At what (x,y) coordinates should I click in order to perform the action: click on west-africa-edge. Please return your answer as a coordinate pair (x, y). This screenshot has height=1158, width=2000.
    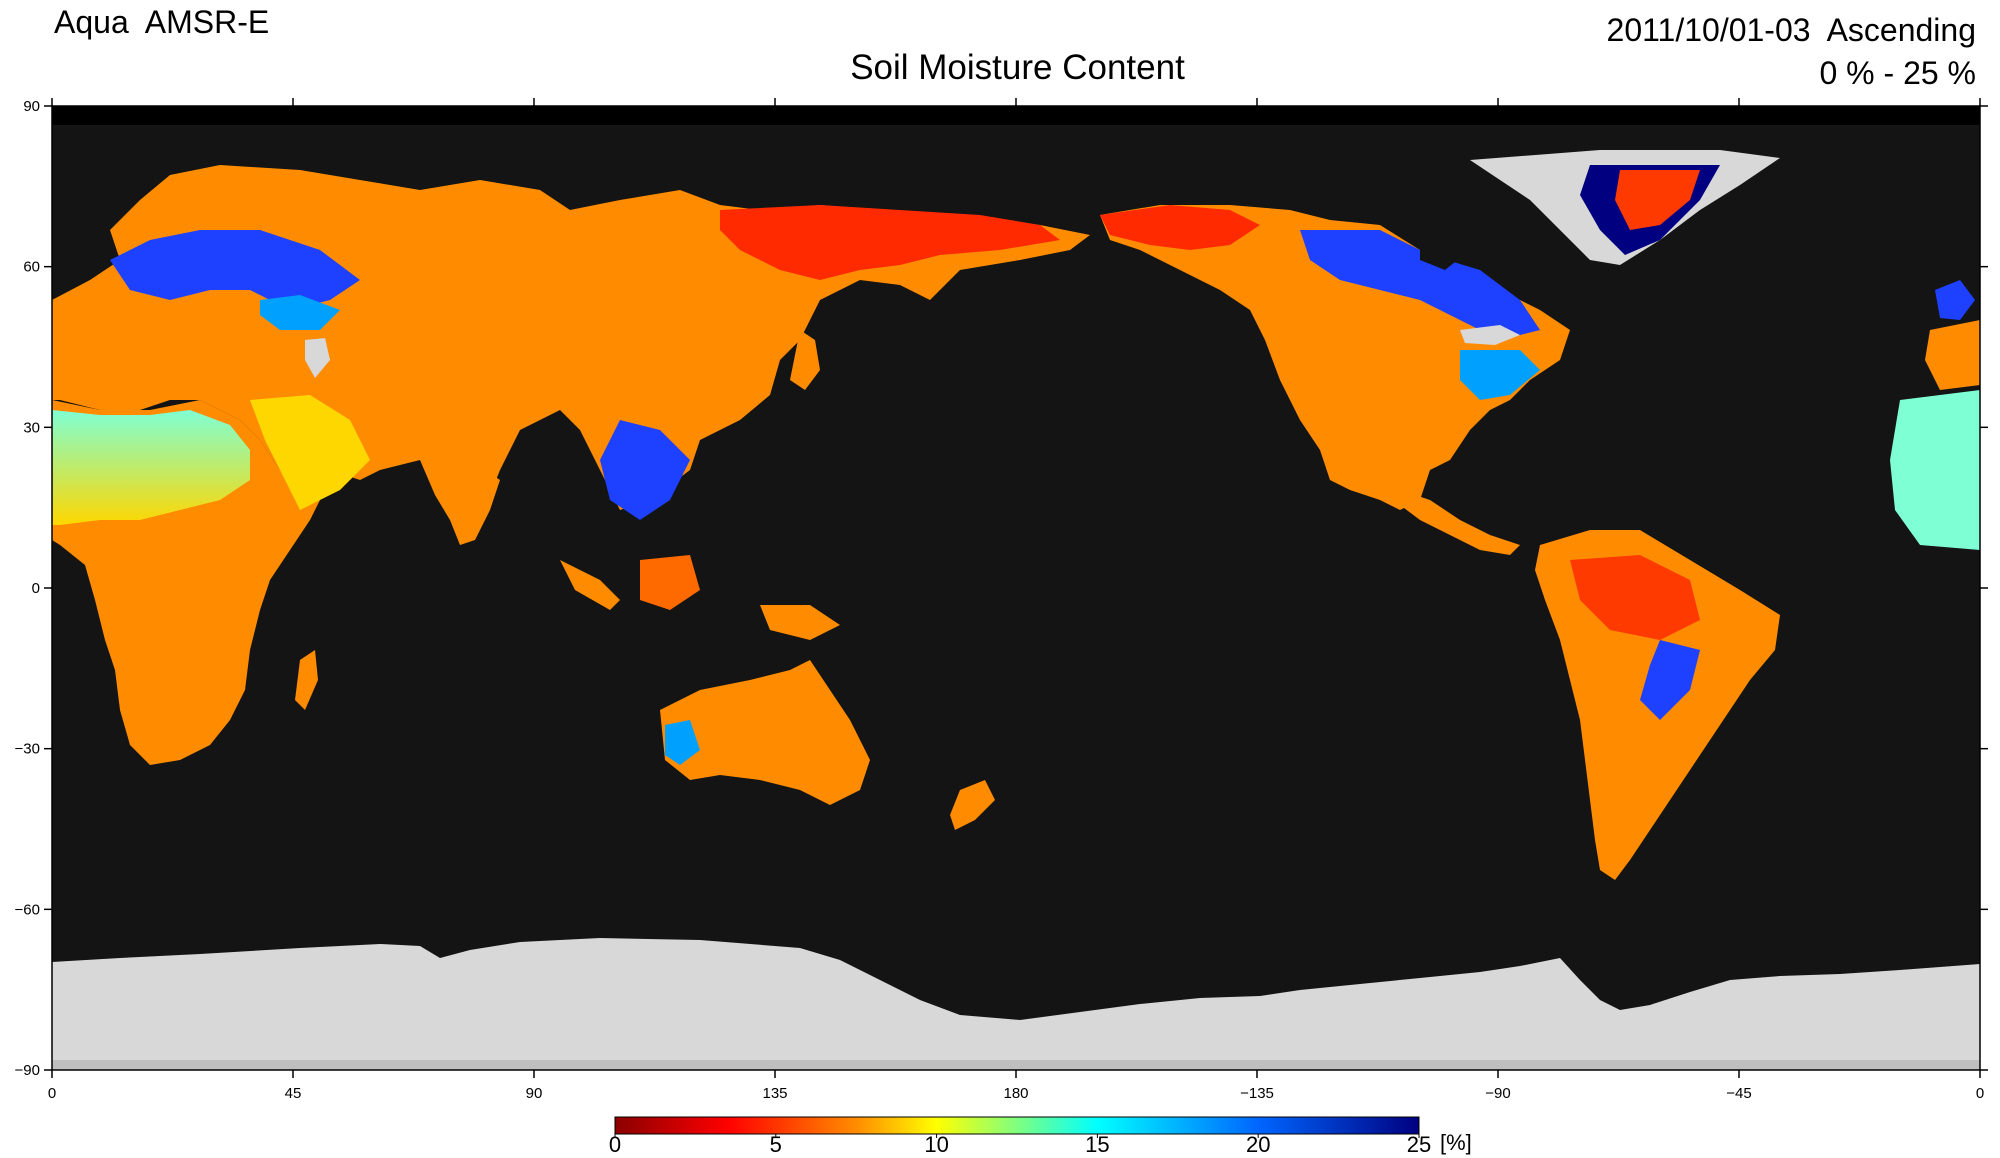
    Looking at the image, I should click on (1935, 470).